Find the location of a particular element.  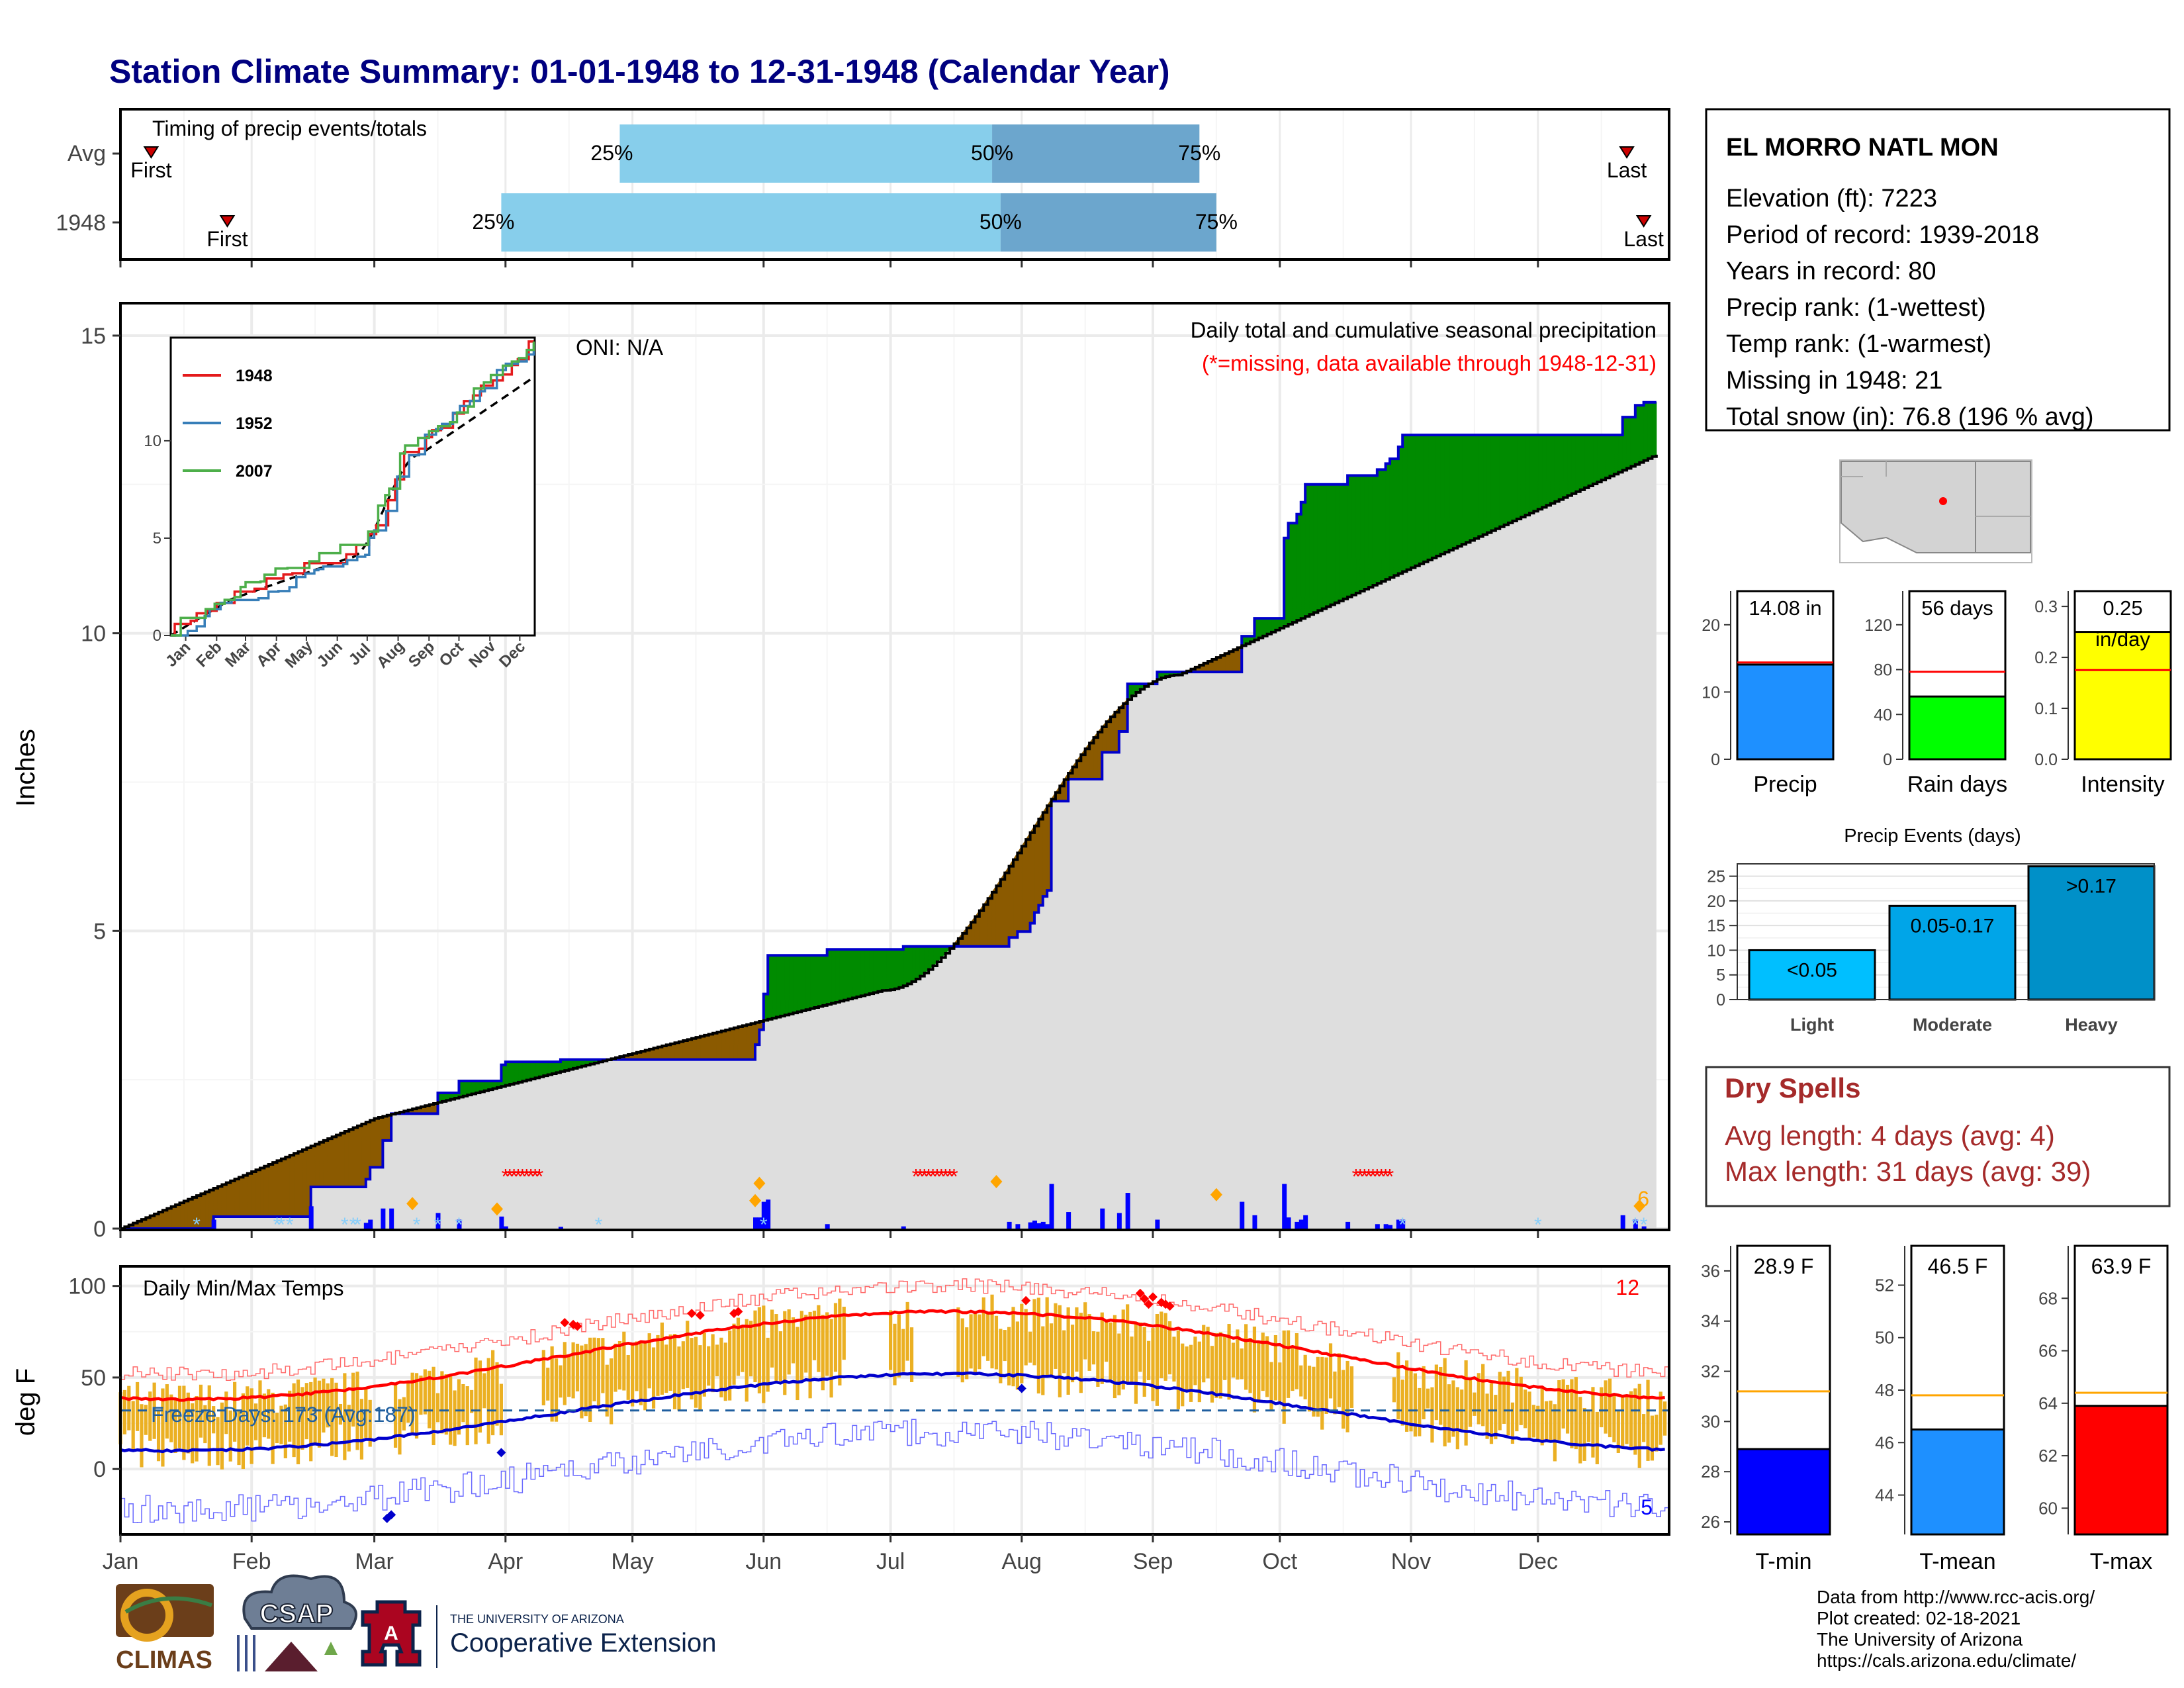

summary-bar-value-label: 14.08 in is located at coordinates (1785, 608).